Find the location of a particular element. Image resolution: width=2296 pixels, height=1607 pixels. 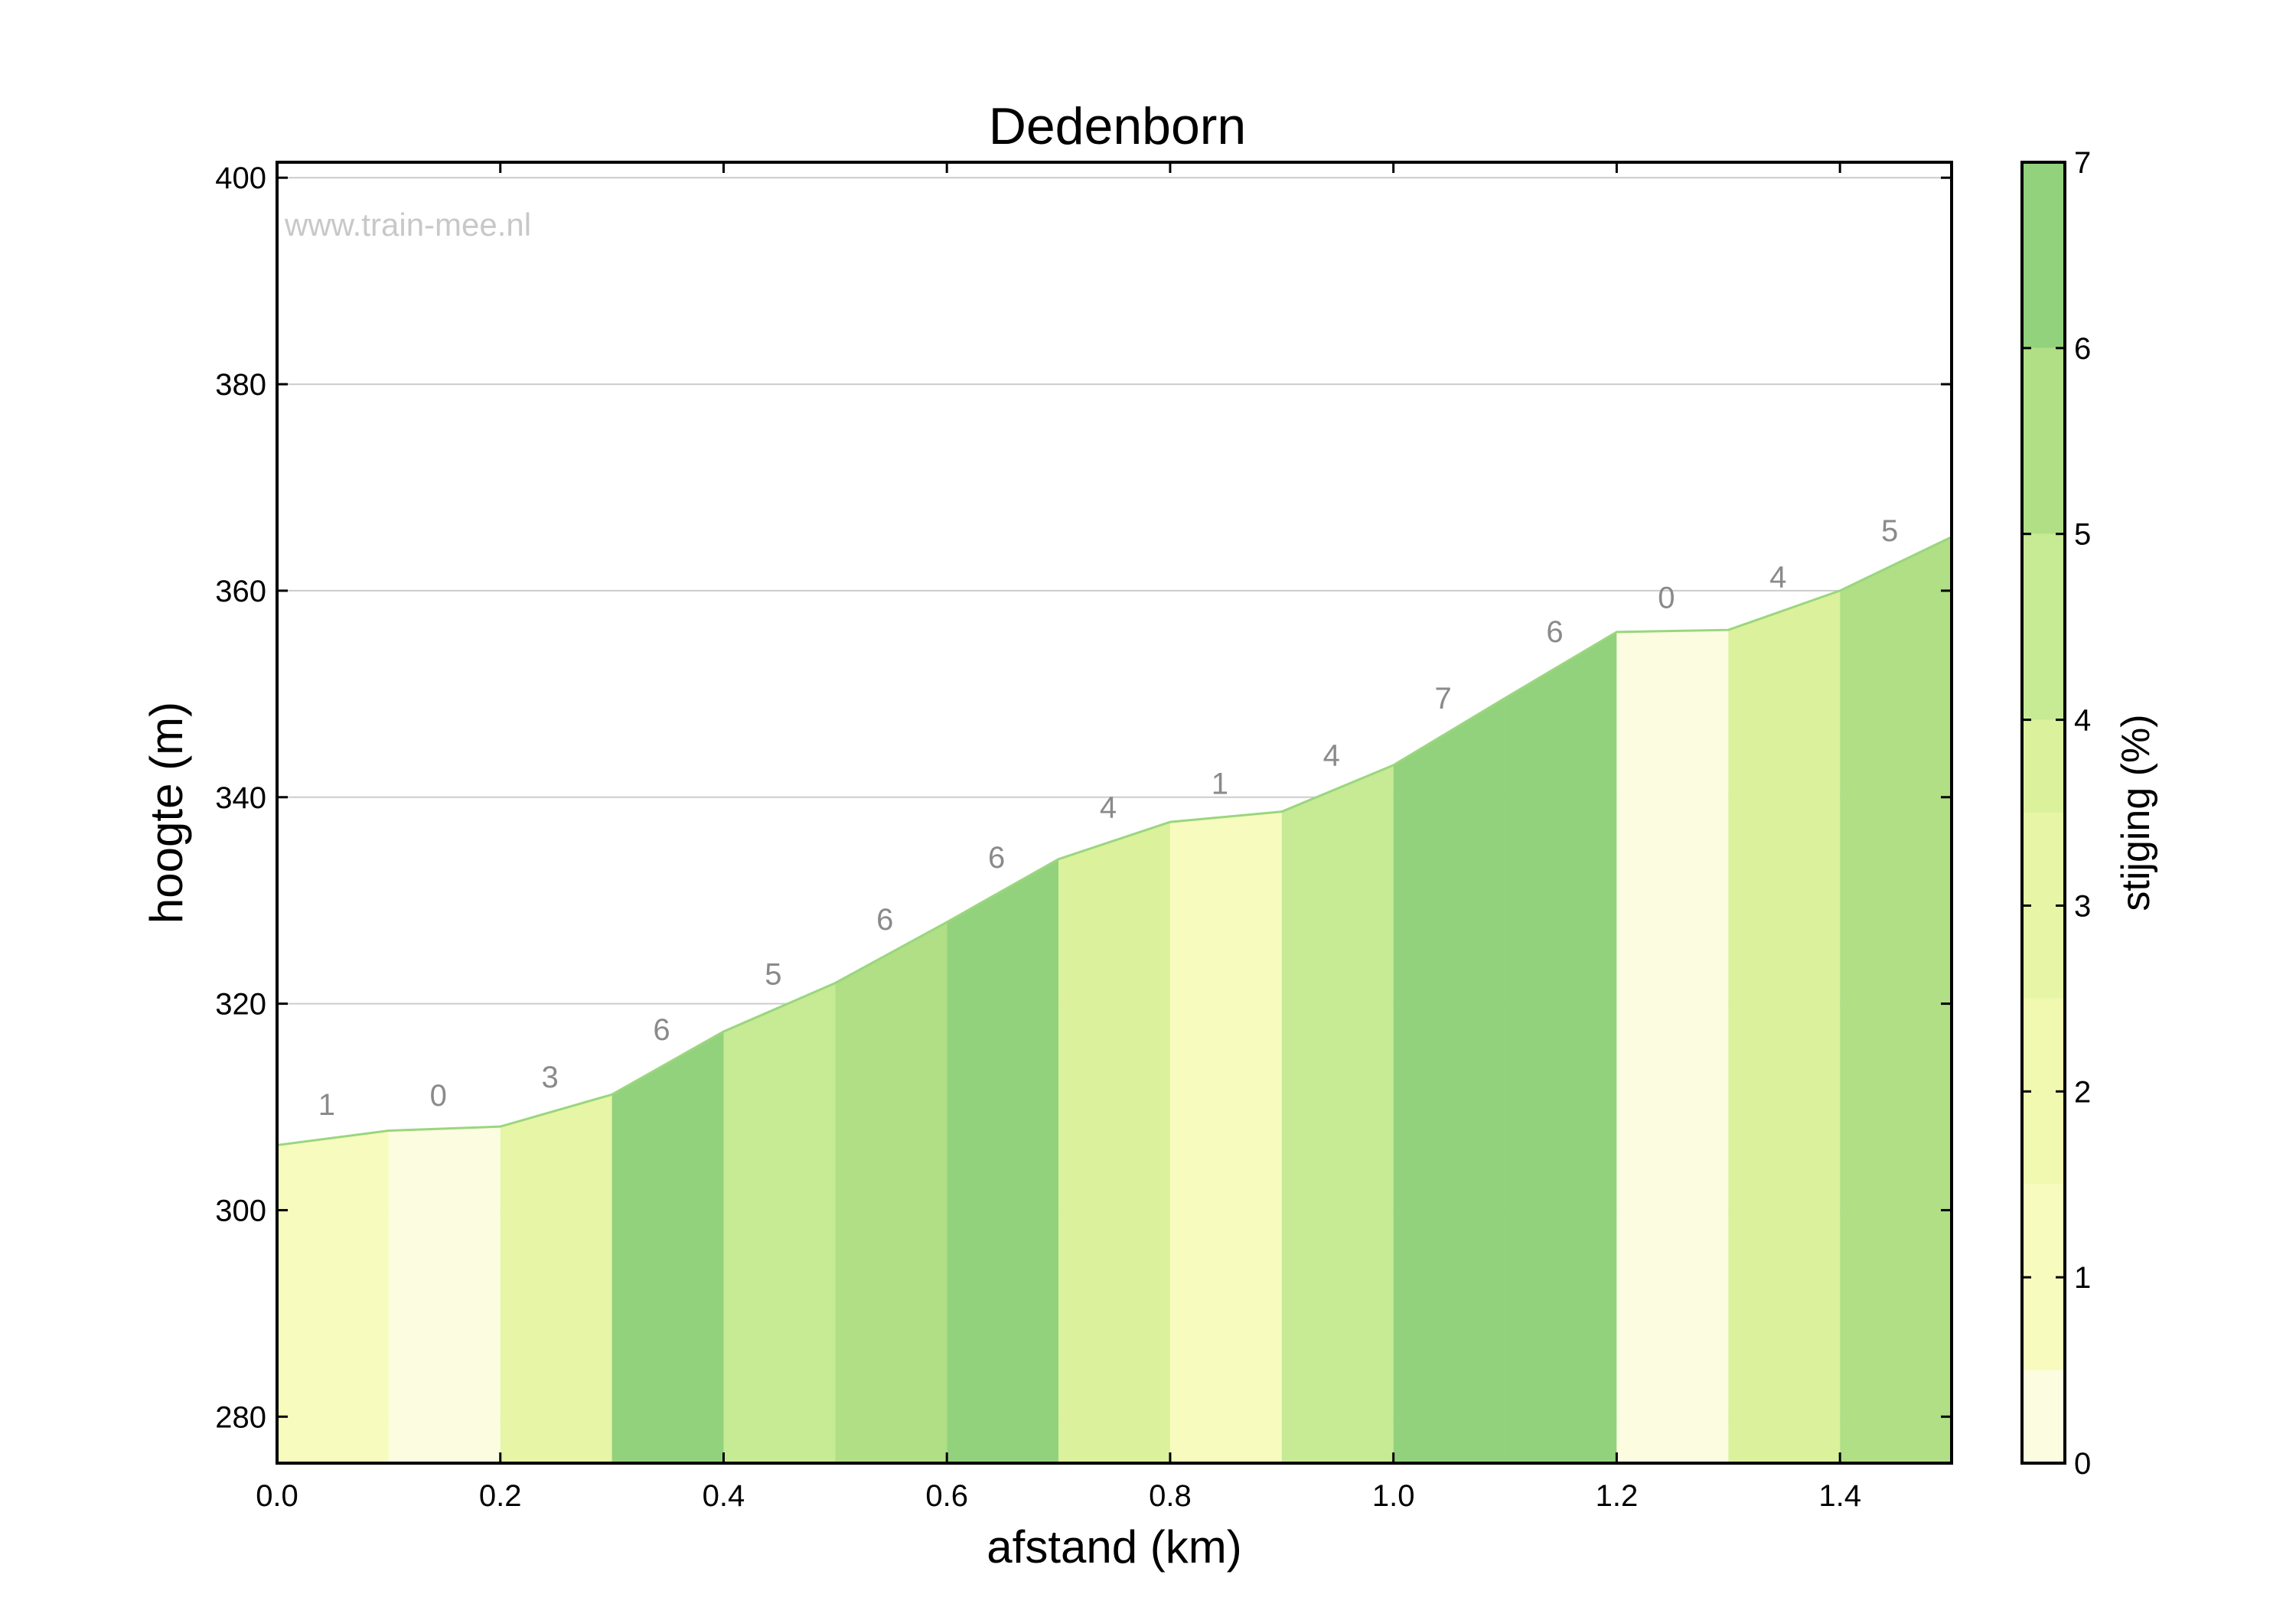

colorbar-tick-label: 0 is located at coordinates (2082, 1464).